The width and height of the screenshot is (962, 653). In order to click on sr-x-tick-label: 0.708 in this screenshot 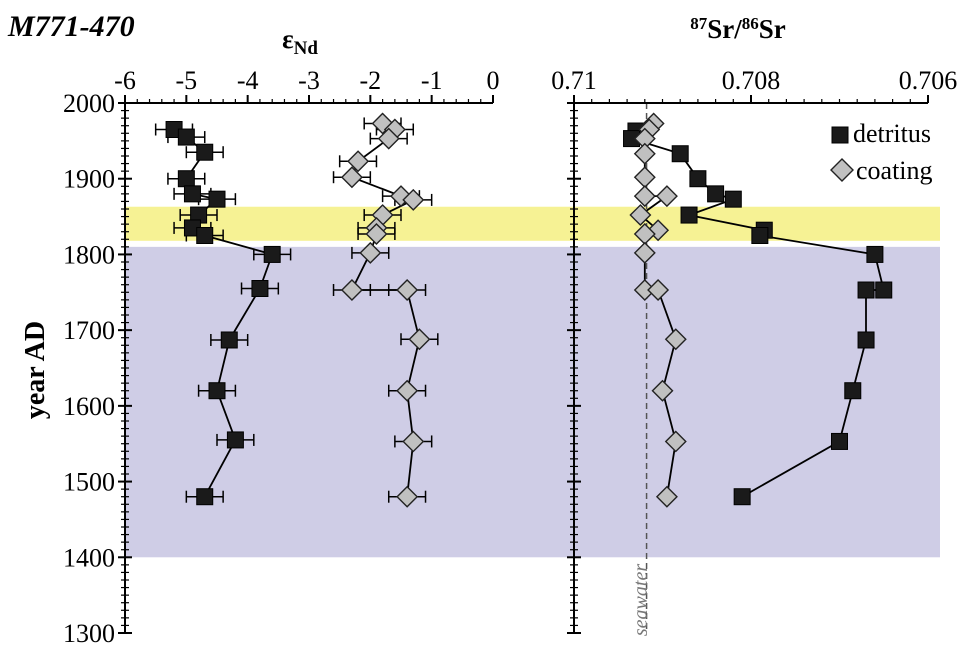, I will do `click(751, 80)`.